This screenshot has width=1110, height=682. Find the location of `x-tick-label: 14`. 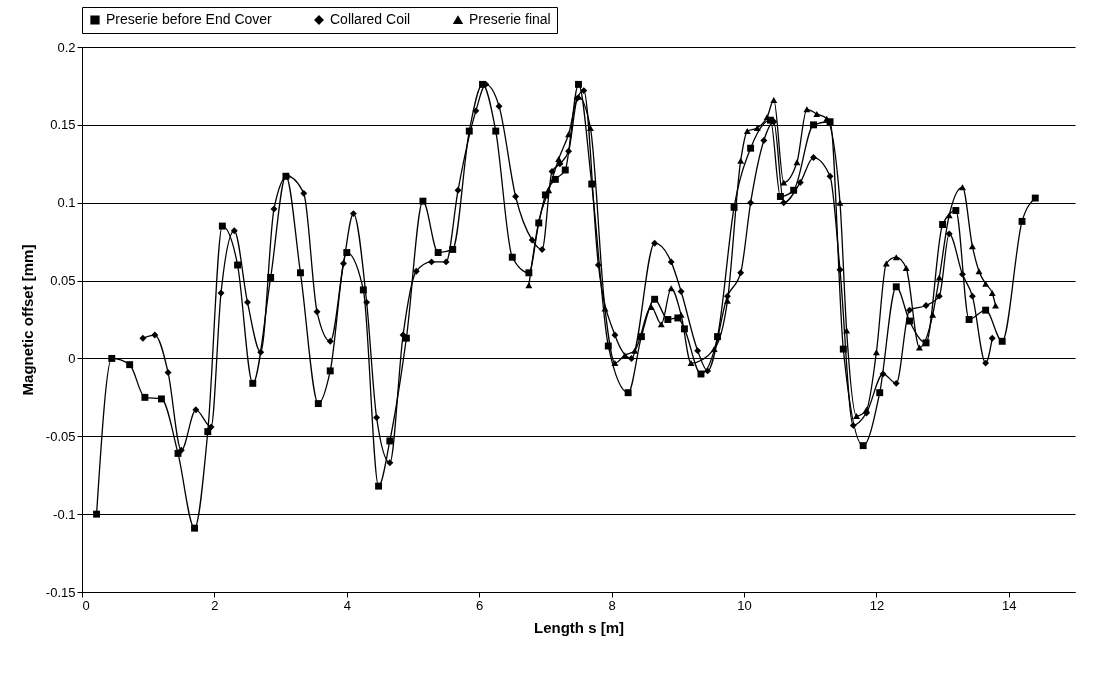

x-tick-label: 14 is located at coordinates (1009, 605).